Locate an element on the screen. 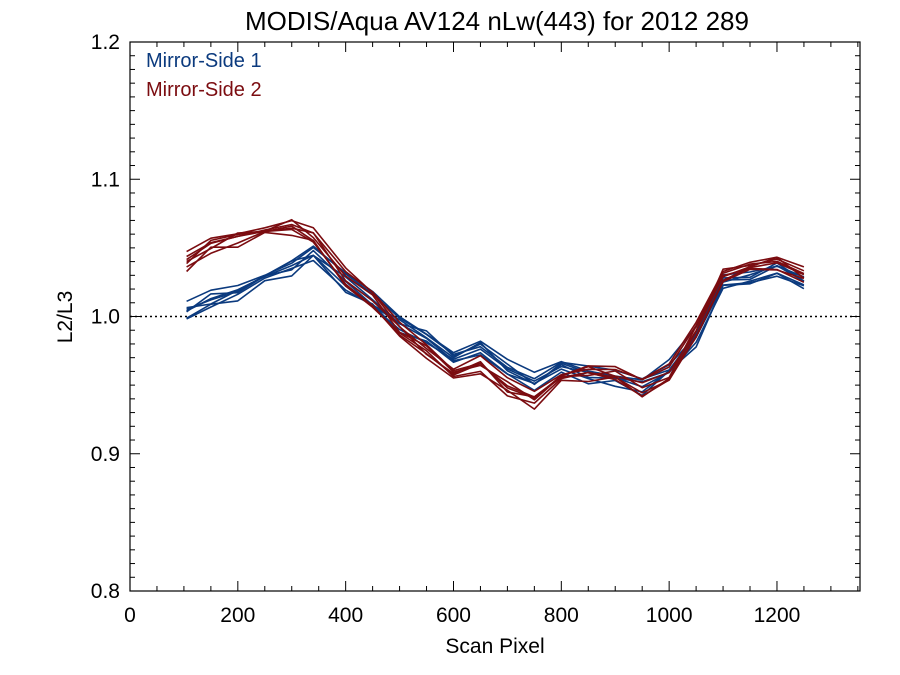  y-tick-label: 1.1 is located at coordinates (105, 179).